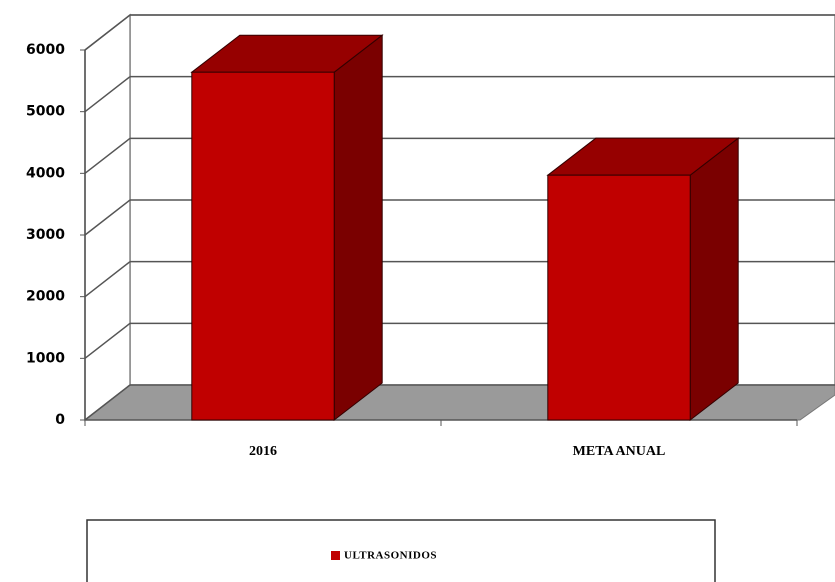 This screenshot has width=835, height=582. Describe the element at coordinates (45, 235) in the screenshot. I see `y-tick-label: 3000` at that location.